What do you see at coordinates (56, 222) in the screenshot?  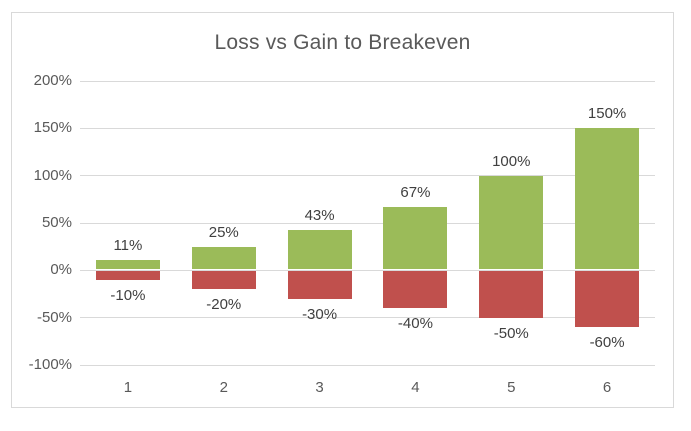 I see `y-axis-tick-label: 50%` at bounding box center [56, 222].